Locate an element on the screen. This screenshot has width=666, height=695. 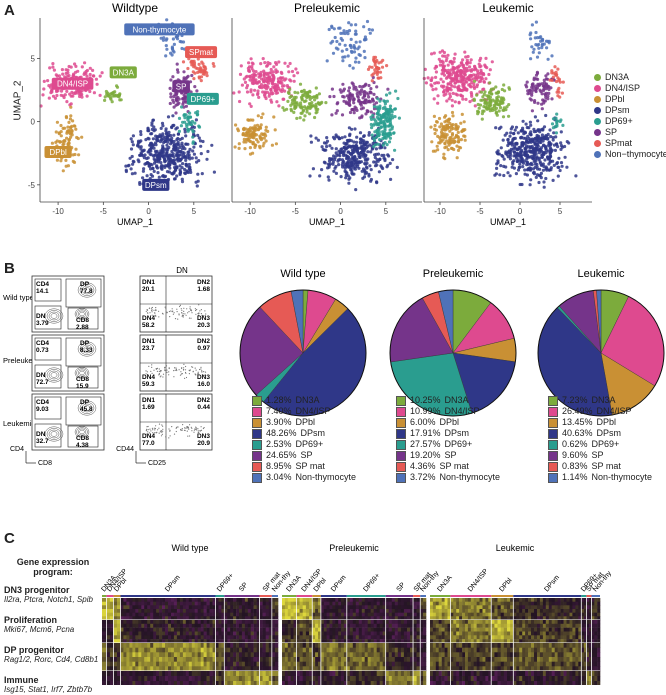
cluster-name: SP is located at coordinates (244, 587).